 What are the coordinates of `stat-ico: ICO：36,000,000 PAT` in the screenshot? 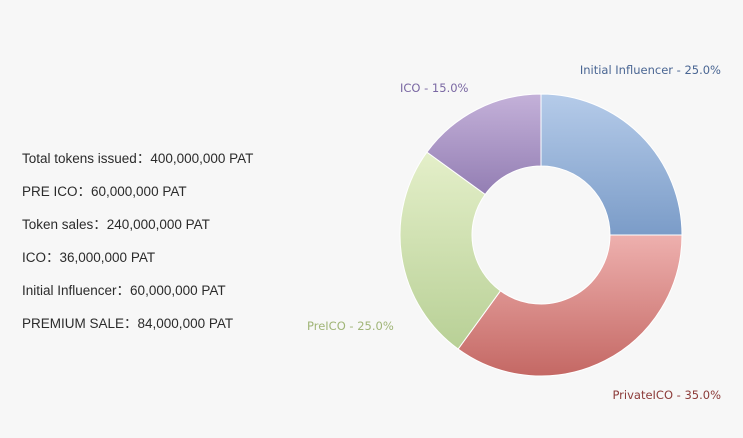 It's located at (89, 257).